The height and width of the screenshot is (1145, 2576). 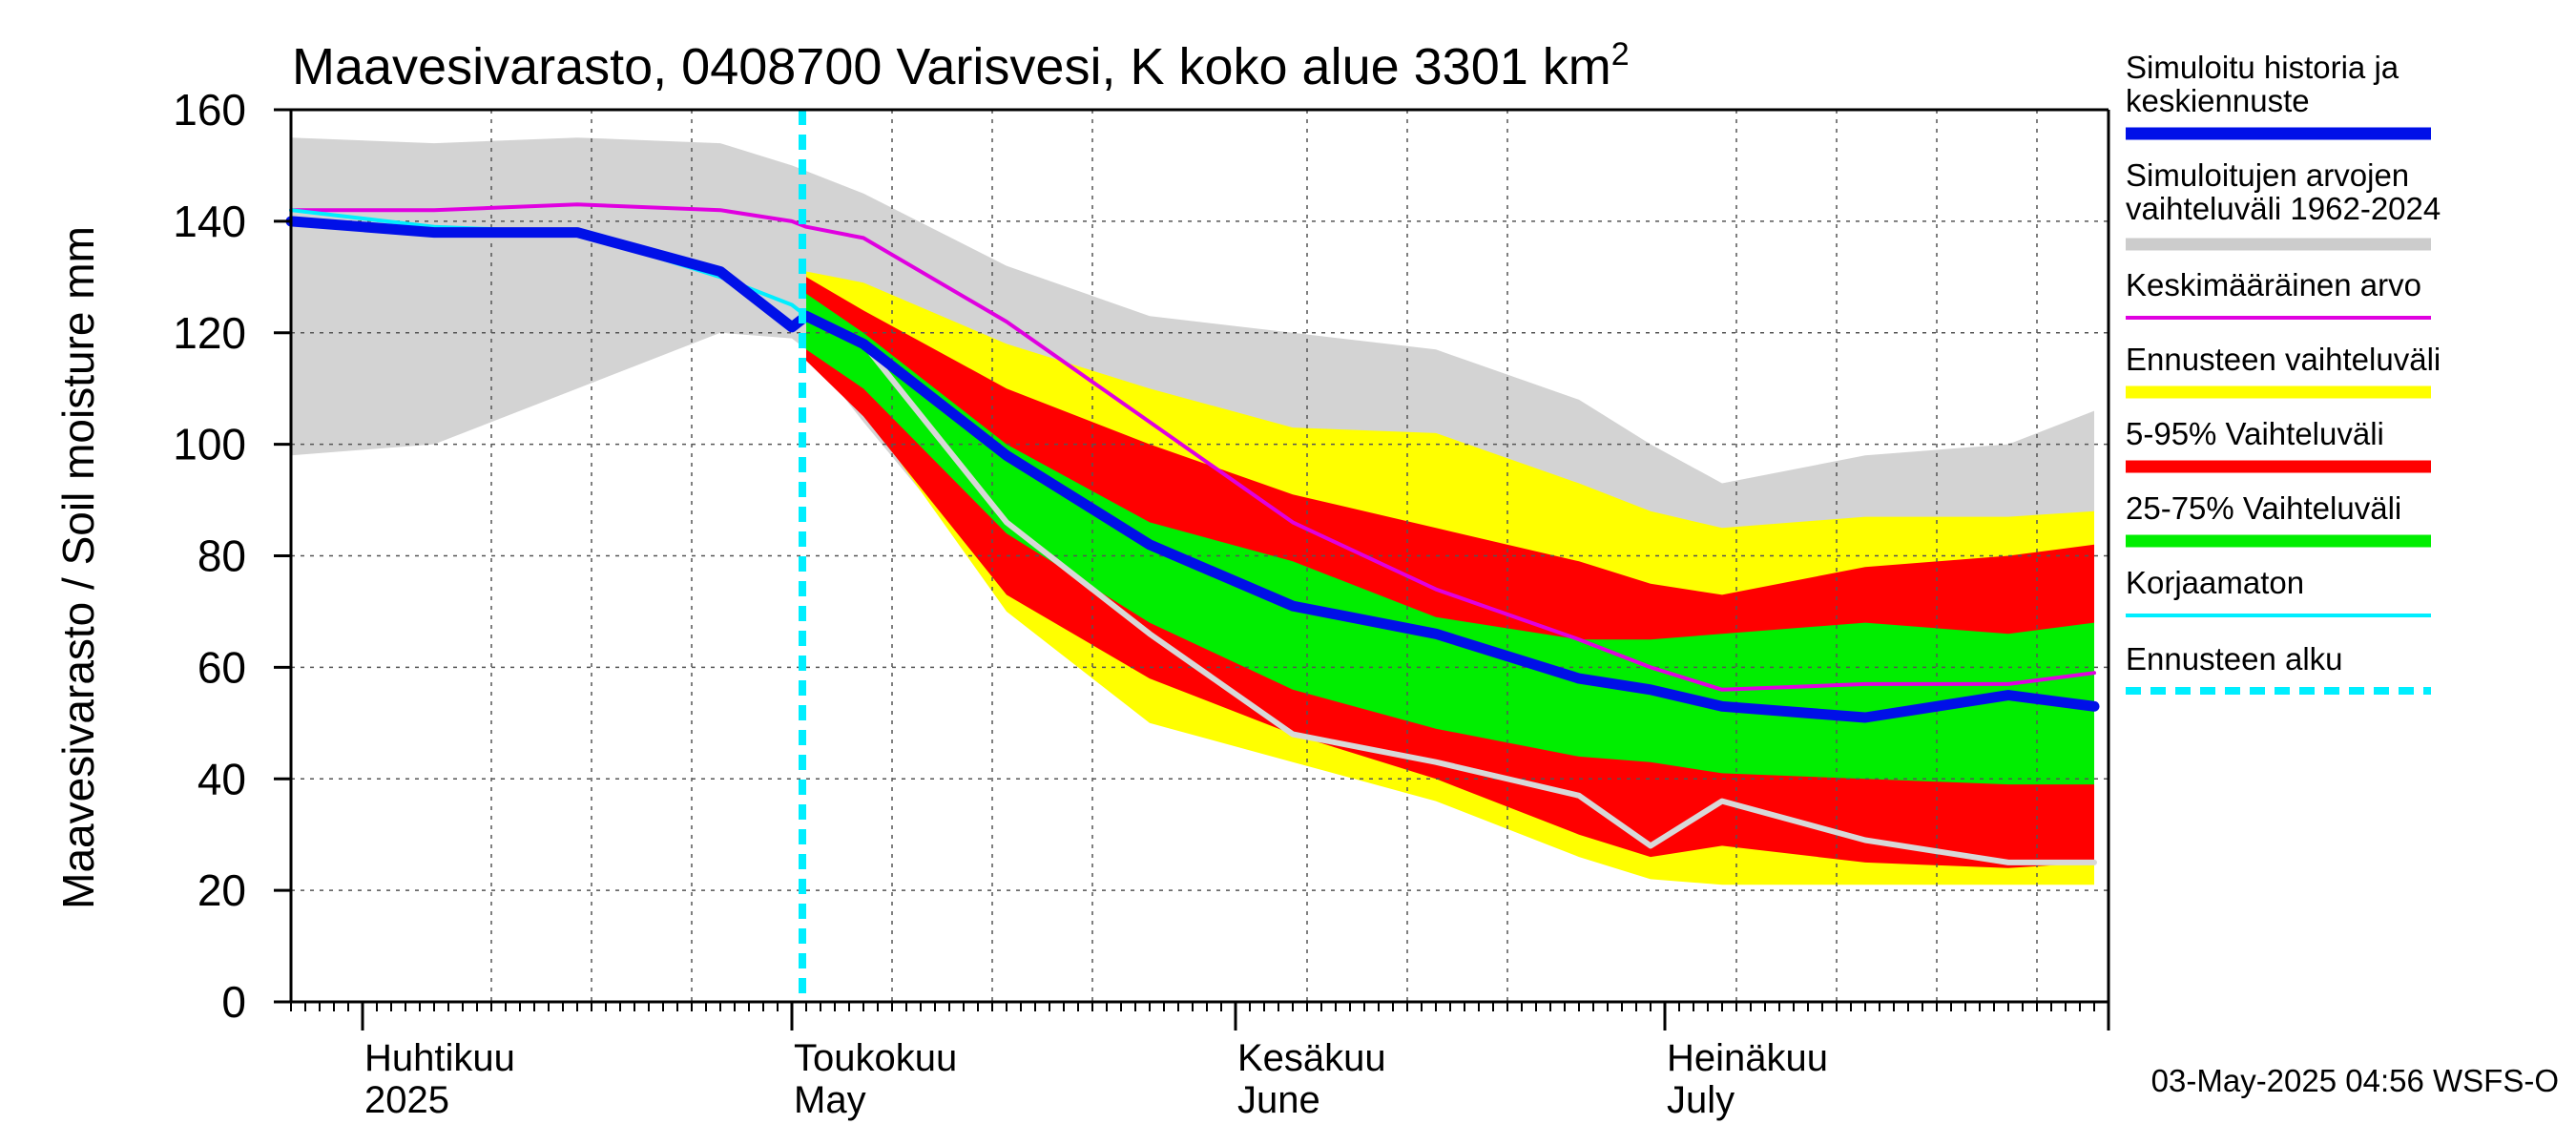 What do you see at coordinates (221, 667) in the screenshot?
I see `y-tick-label: 60` at bounding box center [221, 667].